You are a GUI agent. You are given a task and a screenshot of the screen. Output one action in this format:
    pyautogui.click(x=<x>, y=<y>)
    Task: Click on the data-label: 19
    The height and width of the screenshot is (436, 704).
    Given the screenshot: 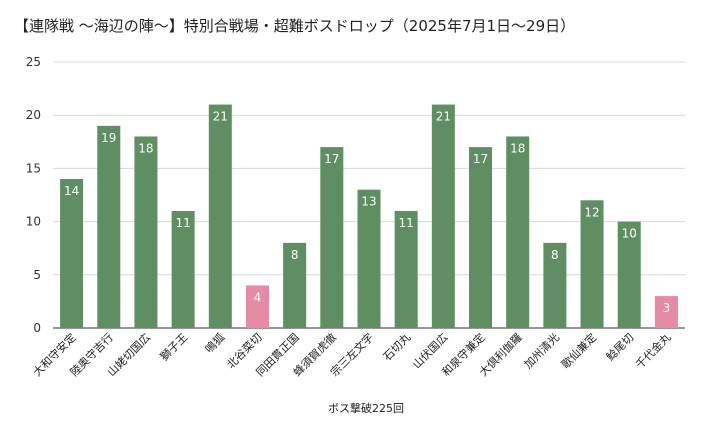 What is the action you would take?
    pyautogui.click(x=108, y=138)
    